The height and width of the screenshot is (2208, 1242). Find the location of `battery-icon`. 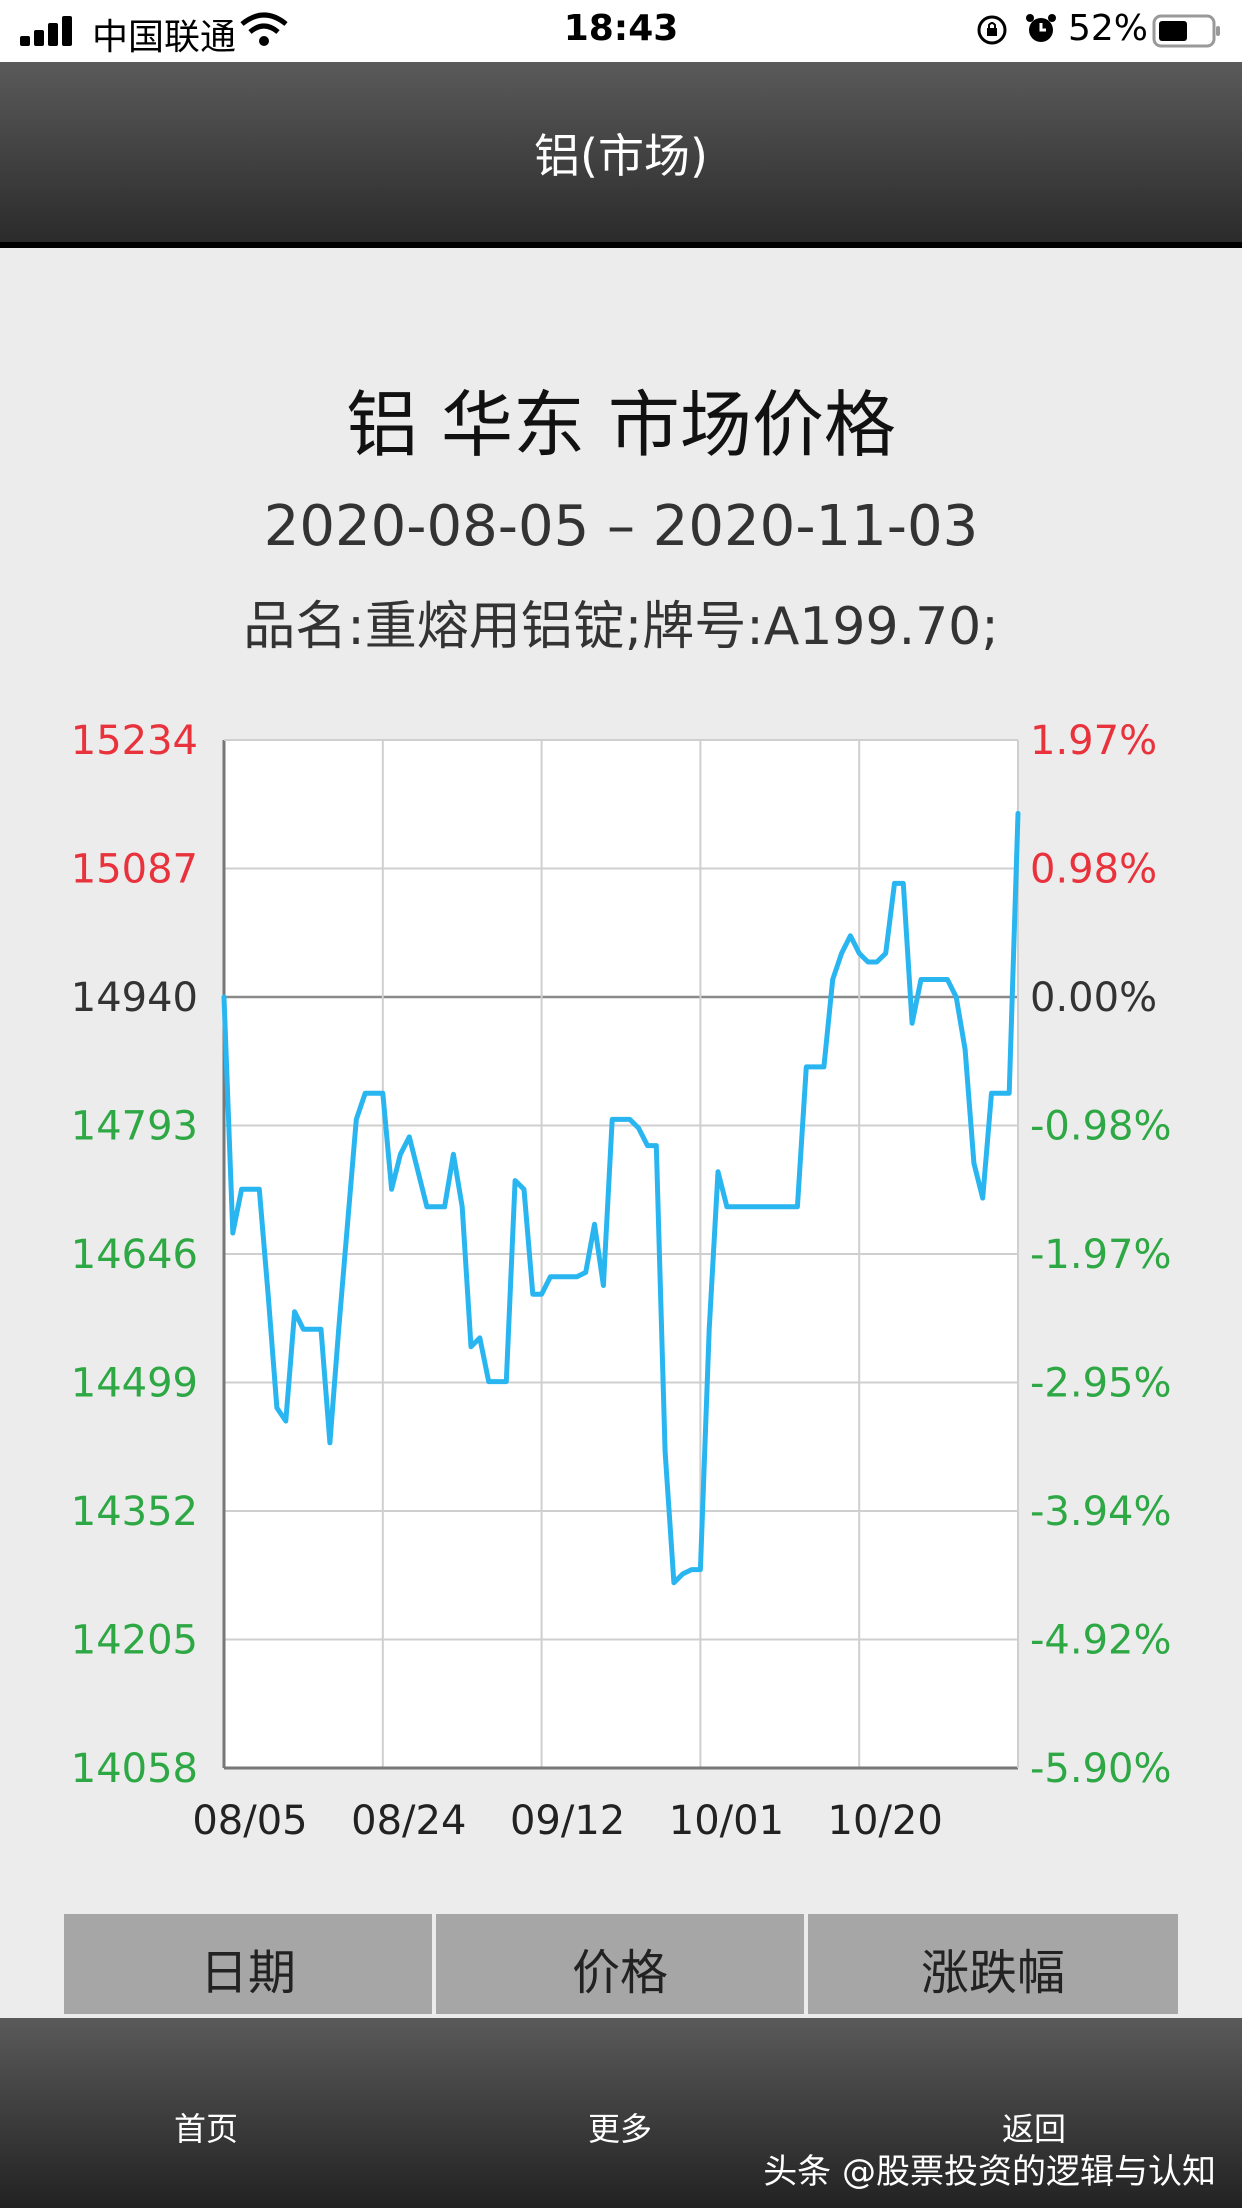

battery-icon is located at coordinates (1186, 31).